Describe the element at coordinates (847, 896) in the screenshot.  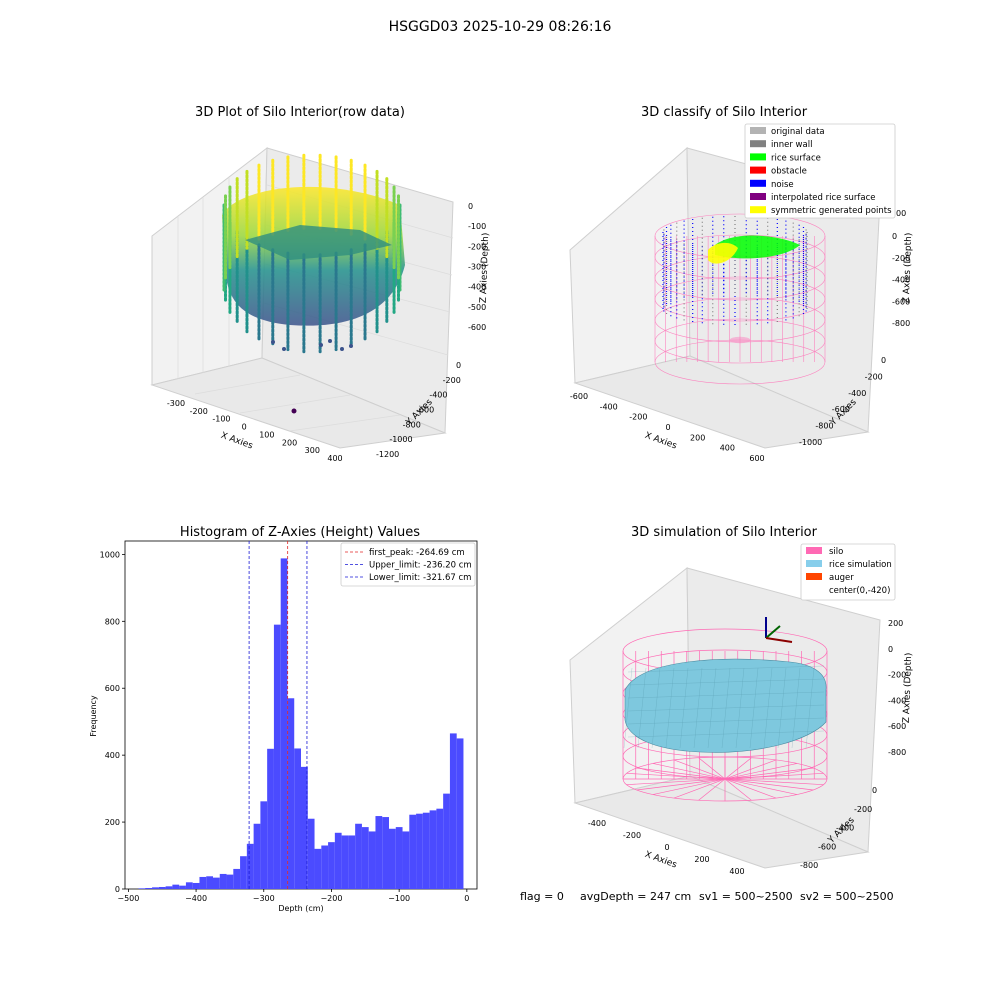
I see `footer-sv2: sv2 = 500~2500` at that location.